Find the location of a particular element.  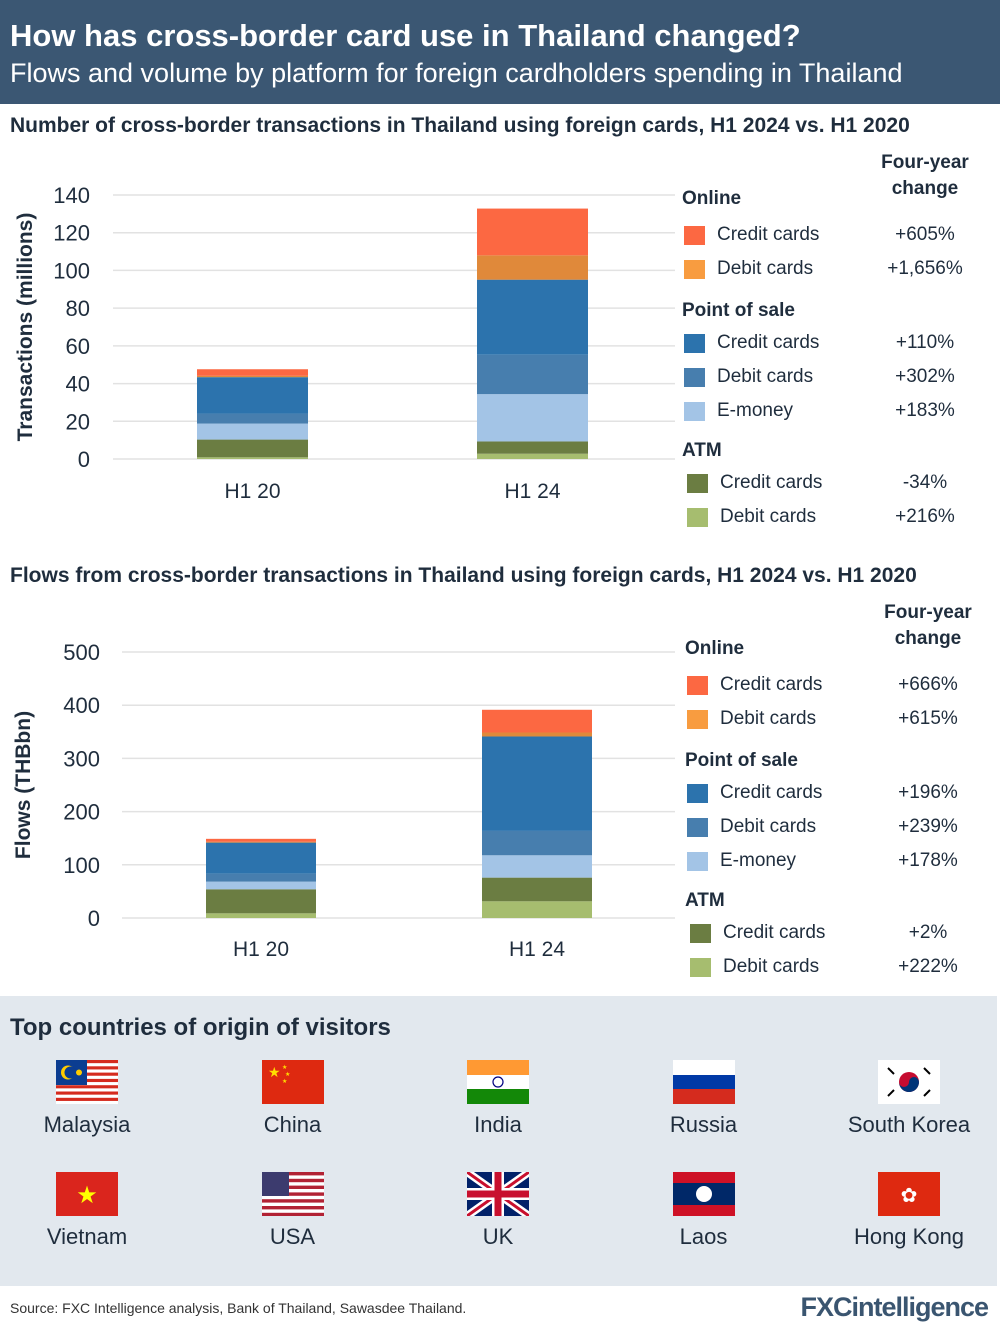

four-year-change-value: +615% is located at coordinates (928, 718).